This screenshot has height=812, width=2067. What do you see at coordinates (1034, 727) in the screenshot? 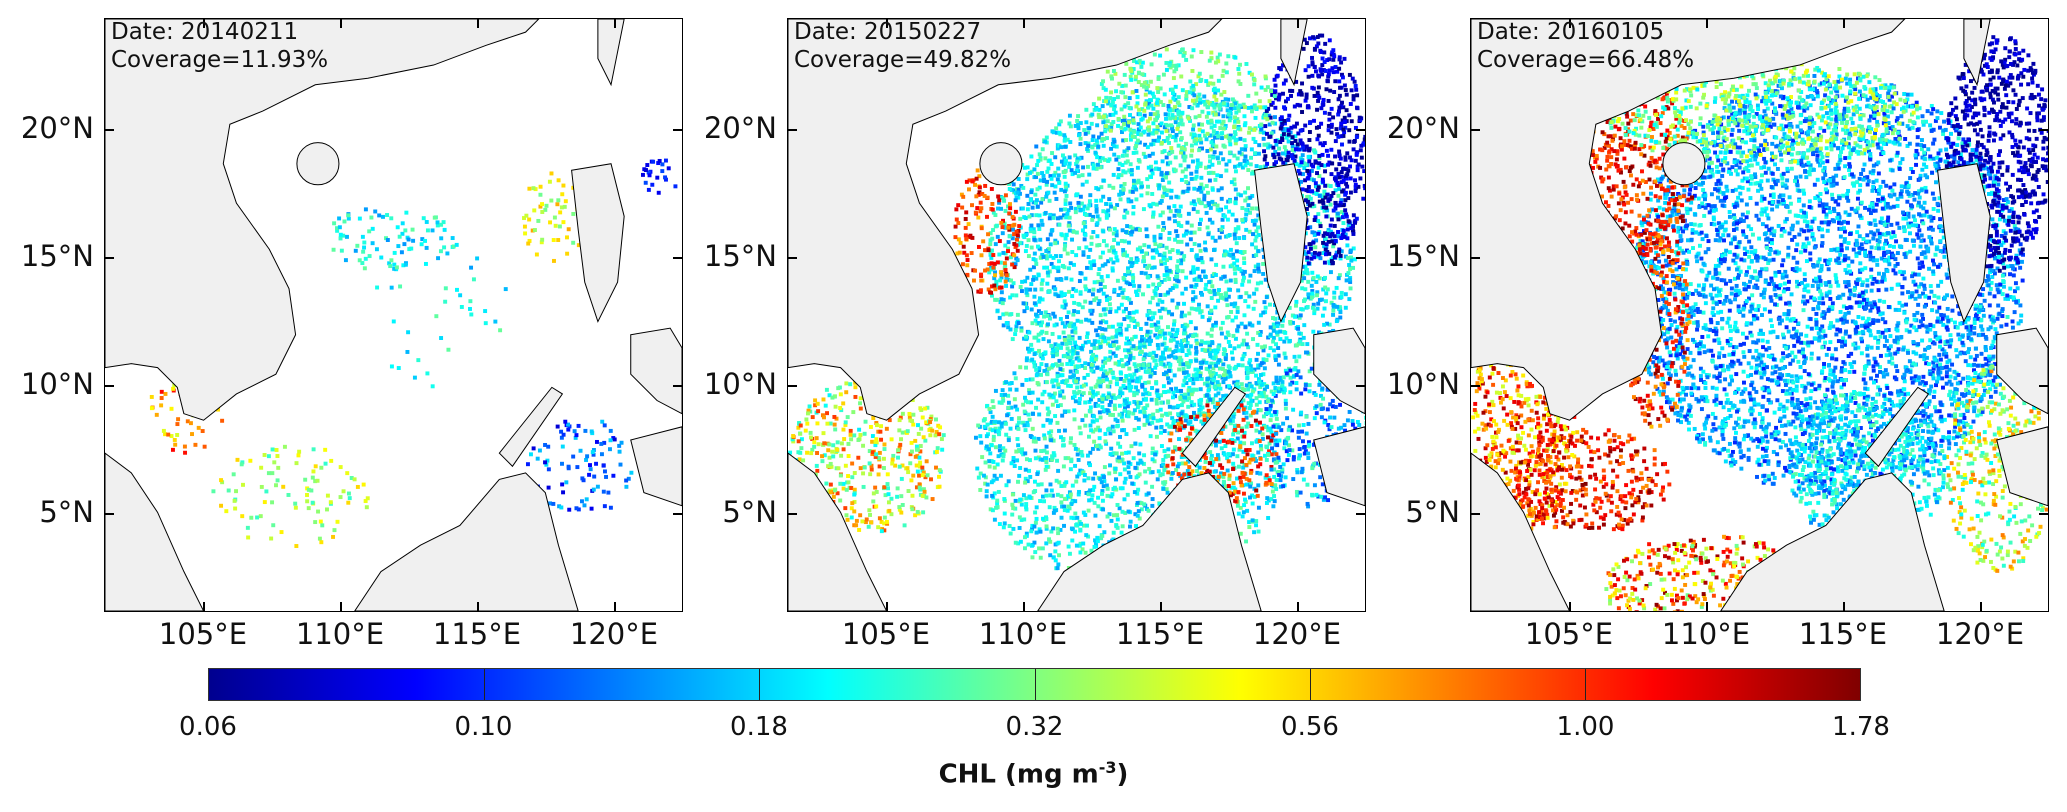
I see `colorbar-tick-label: 0.32` at bounding box center [1034, 727].